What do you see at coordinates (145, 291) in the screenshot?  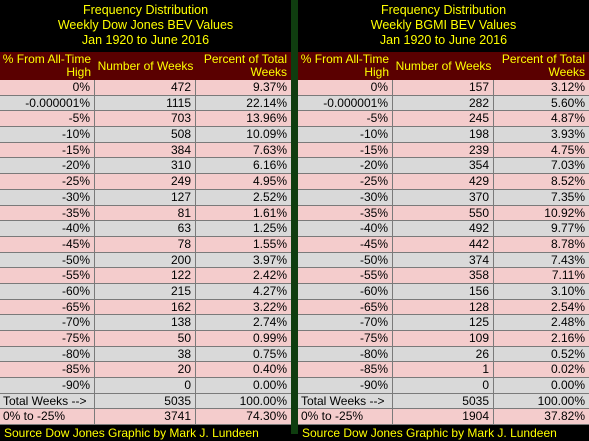 I see `table-row: -60% 215 4.27%` at bounding box center [145, 291].